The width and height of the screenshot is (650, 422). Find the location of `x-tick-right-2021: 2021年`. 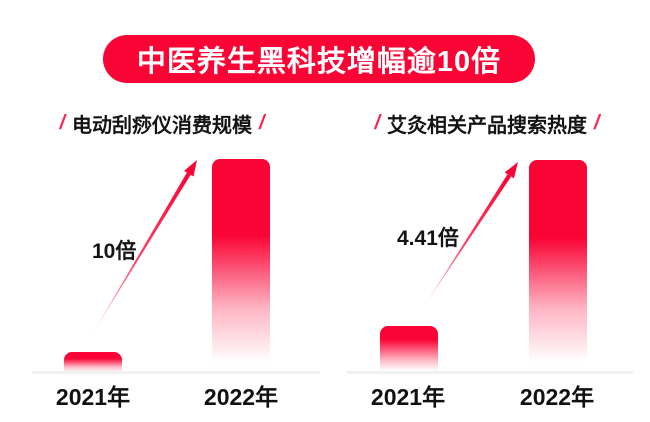

x-tick-right-2021: 2021年 is located at coordinates (408, 397).